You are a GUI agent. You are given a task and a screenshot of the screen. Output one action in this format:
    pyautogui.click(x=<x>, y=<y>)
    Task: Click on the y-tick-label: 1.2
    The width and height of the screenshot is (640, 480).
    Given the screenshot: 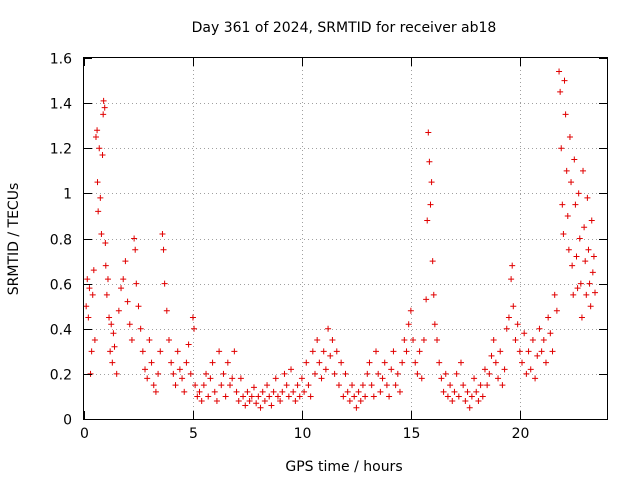 What is the action you would take?
    pyautogui.click(x=61, y=150)
    